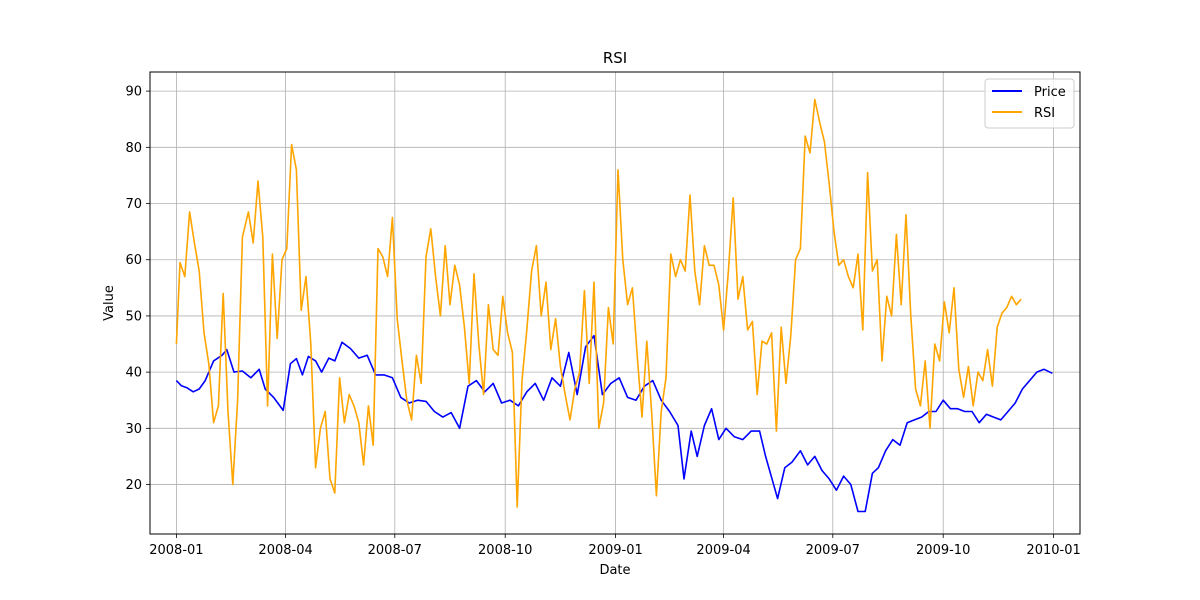 This screenshot has width=1200, height=600. Describe the element at coordinates (133, 373) in the screenshot. I see `y-tick-label: 40` at that location.